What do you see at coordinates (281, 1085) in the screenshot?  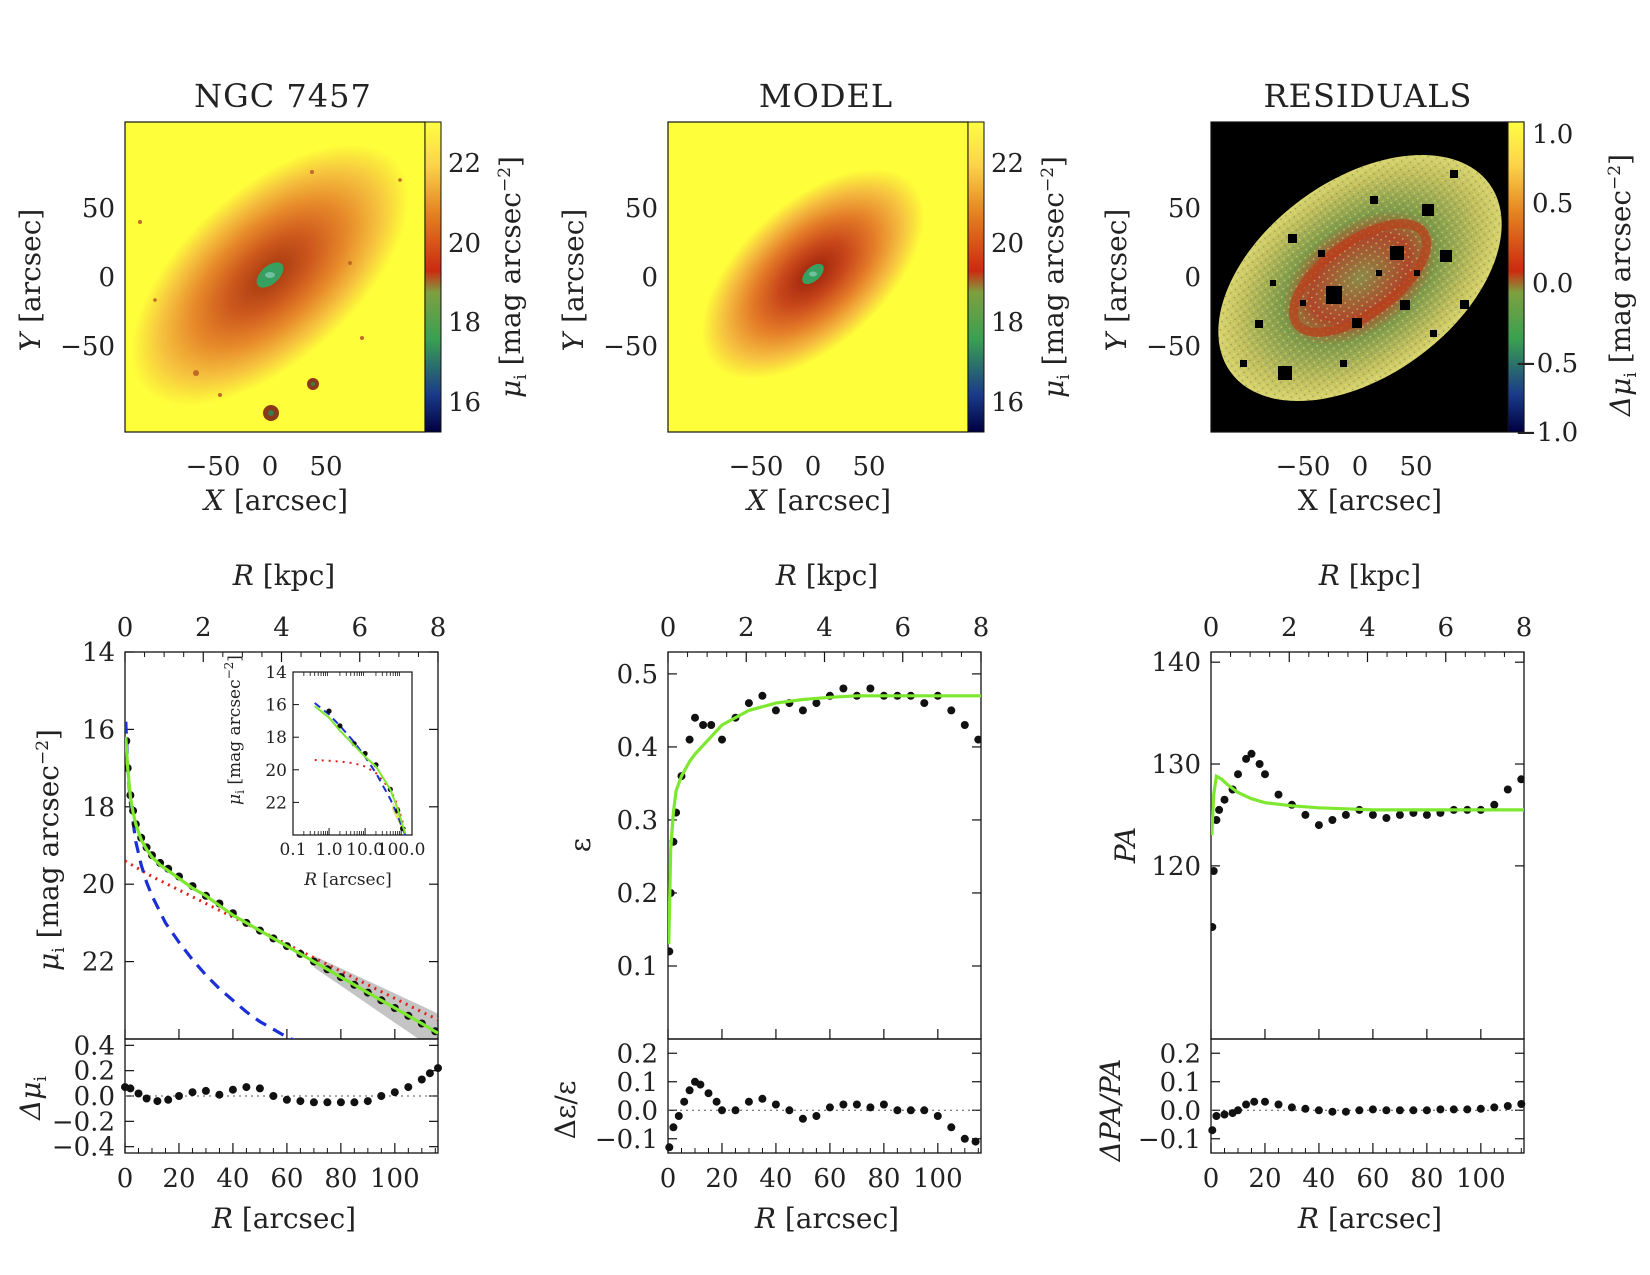 I see `p1-res-series-points` at bounding box center [281, 1085].